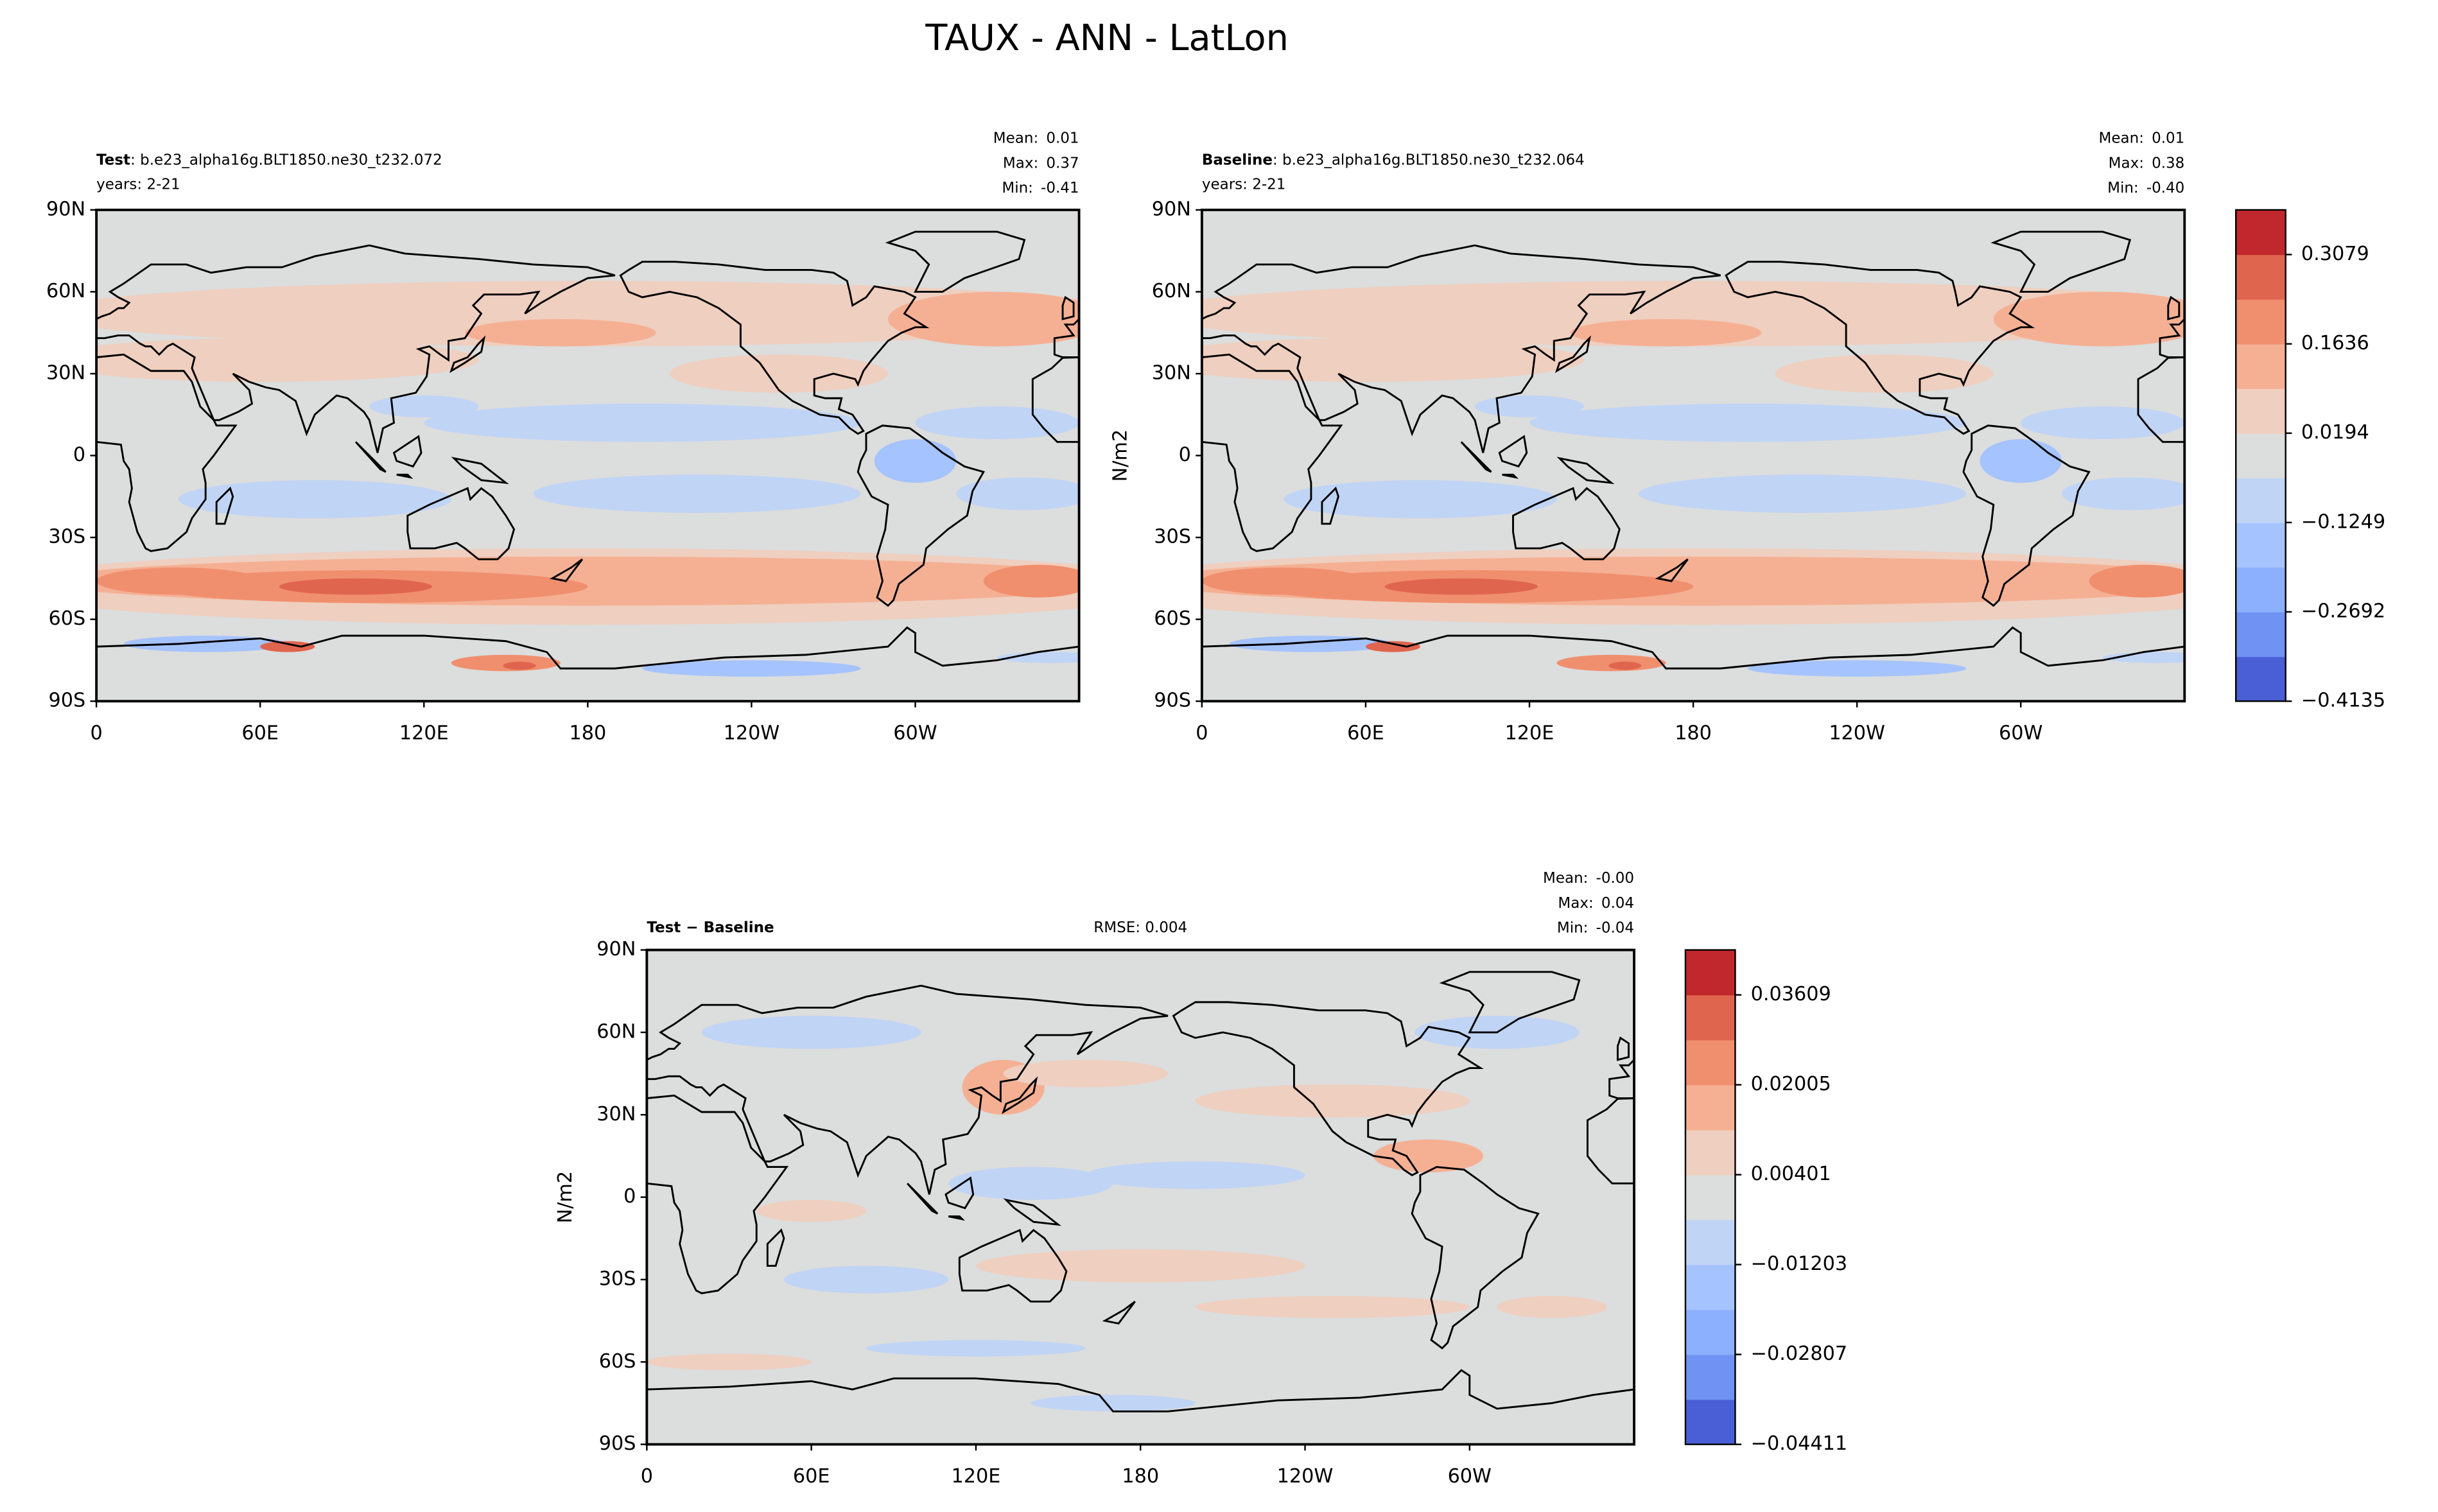 The image size is (2438, 1512). Describe the element at coordinates (1791, 994) in the screenshot. I see `colorbar-tick-label: 0.03609` at that location.